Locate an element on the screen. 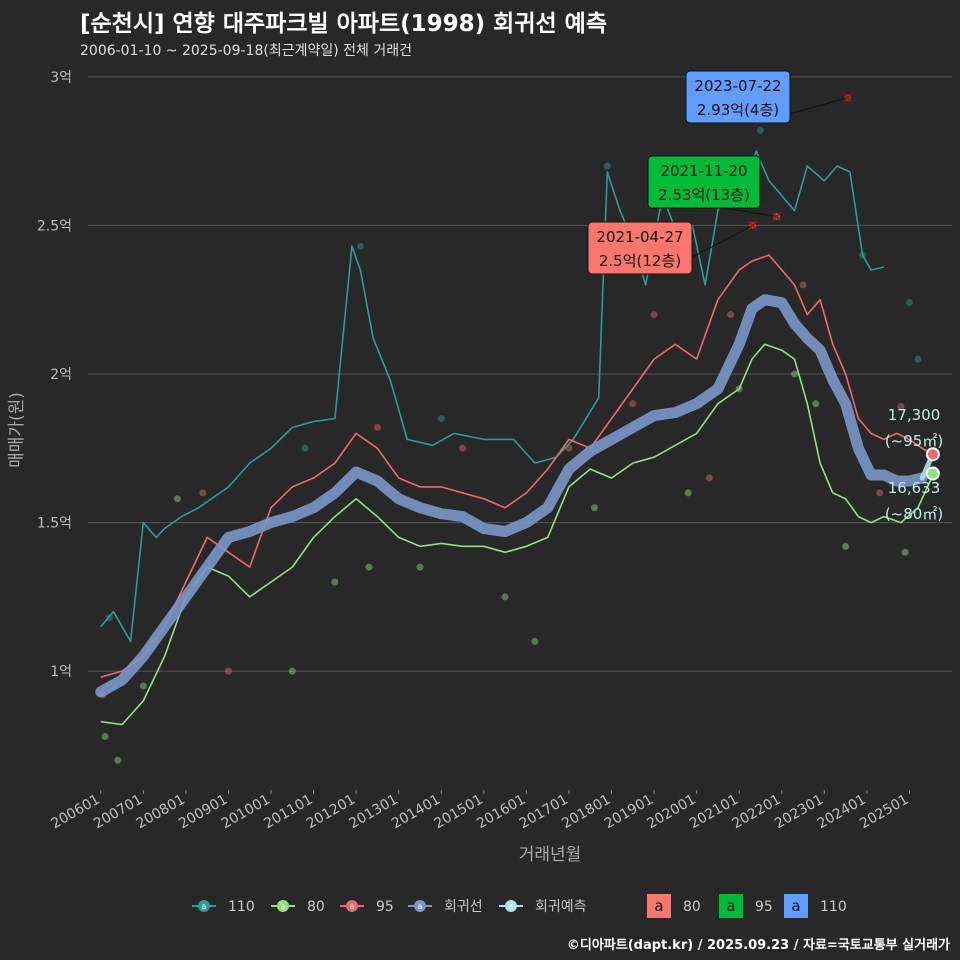  x-axis-title: 거래년월 is located at coordinates (550, 855).